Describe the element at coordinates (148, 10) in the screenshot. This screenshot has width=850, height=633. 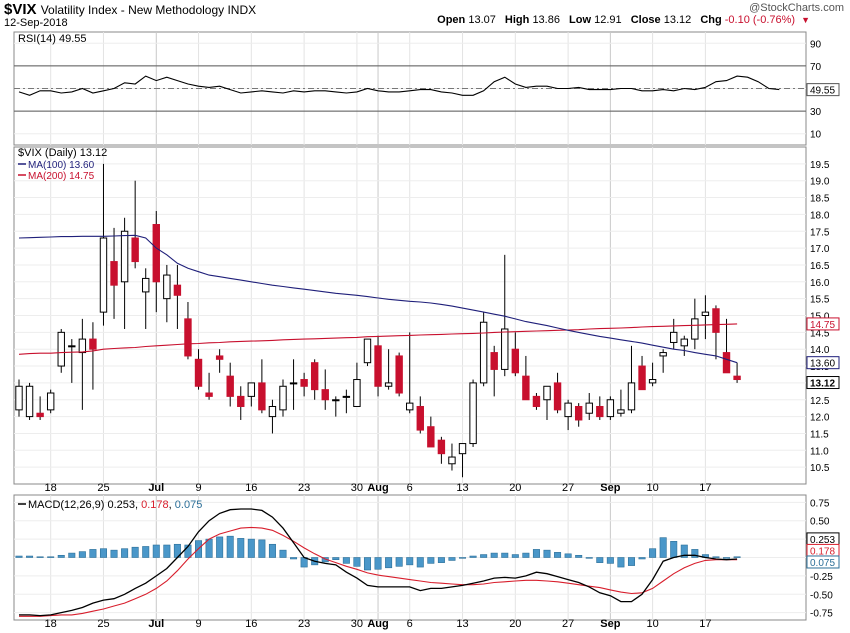
I see `symbol-description: Volatility Index - New Methodology INDX` at that location.